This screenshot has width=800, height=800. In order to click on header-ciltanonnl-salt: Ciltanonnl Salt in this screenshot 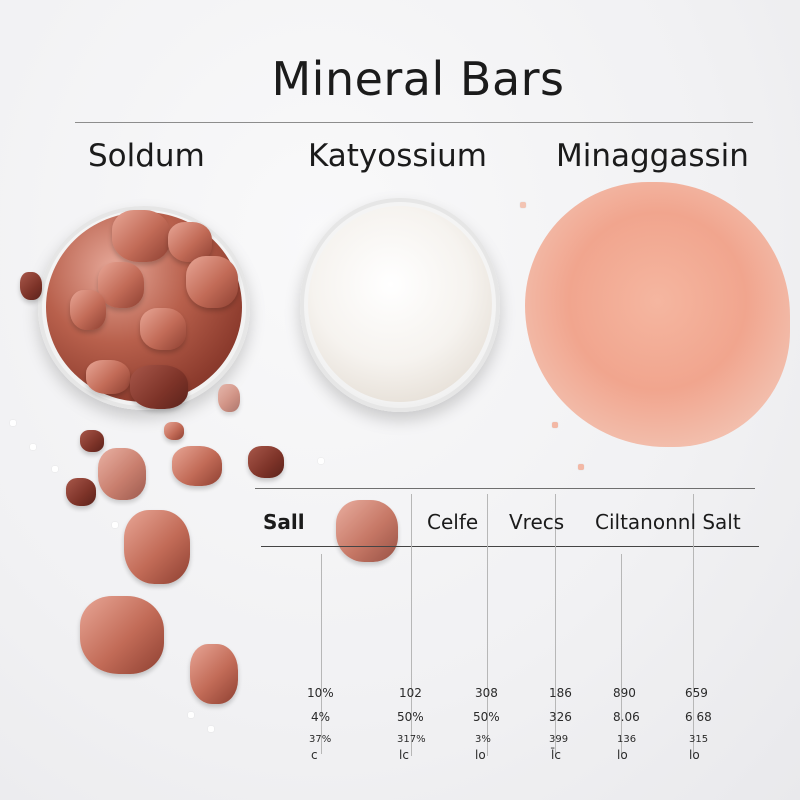, I will do `click(668, 522)`.